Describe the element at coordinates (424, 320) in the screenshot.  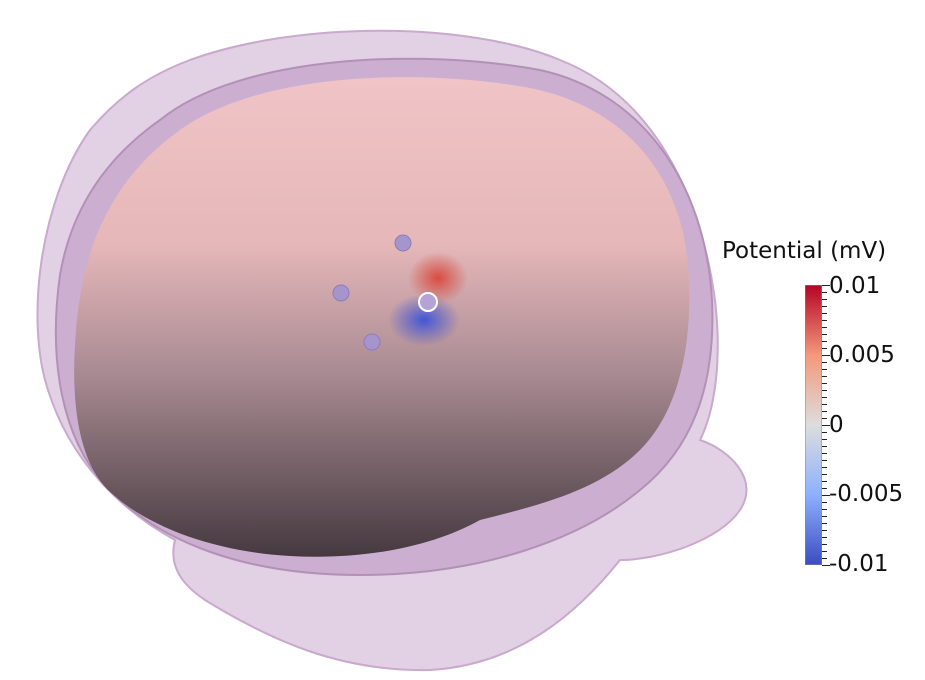
I see `negative-potential-spot` at that location.